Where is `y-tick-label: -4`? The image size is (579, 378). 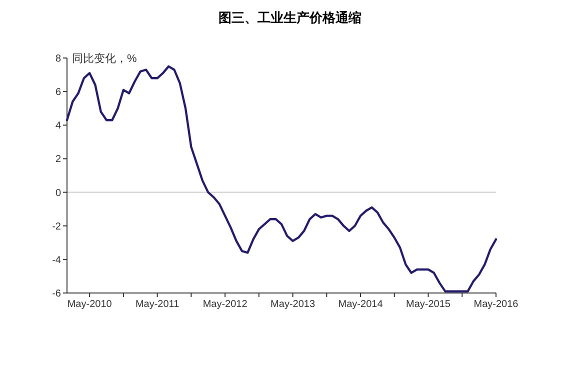
y-tick-label: -4 is located at coordinates (57, 260).